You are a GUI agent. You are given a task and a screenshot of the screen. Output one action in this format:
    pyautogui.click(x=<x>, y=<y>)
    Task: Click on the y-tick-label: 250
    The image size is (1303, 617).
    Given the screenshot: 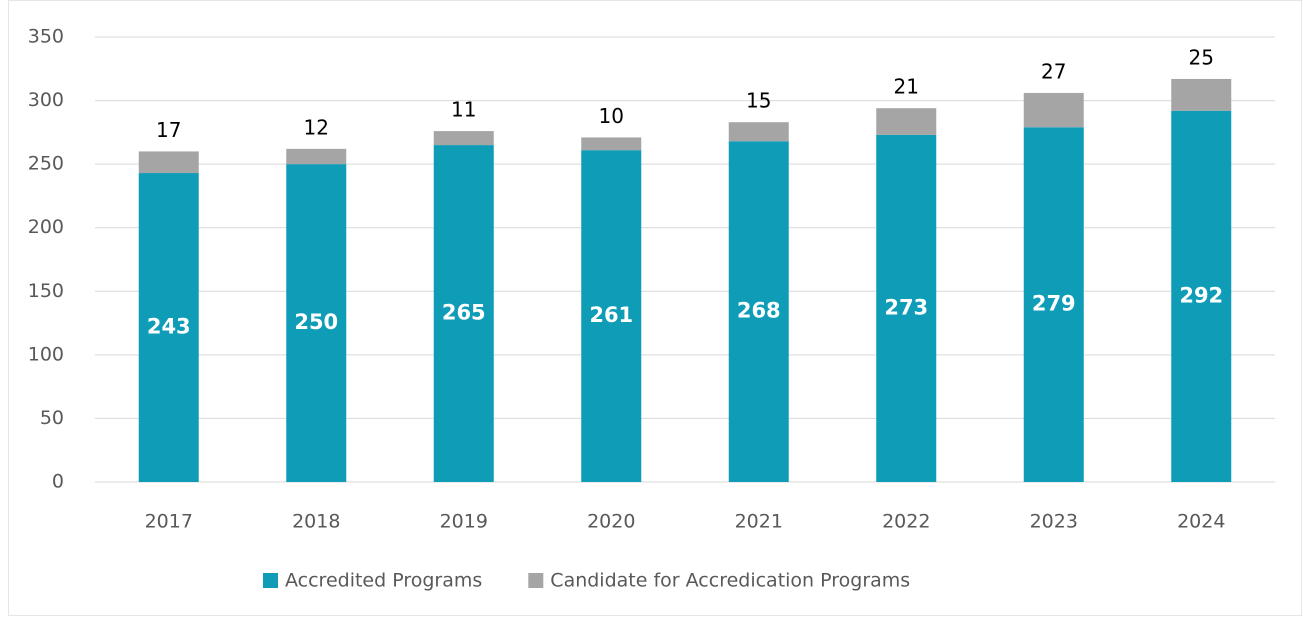 What is the action you would take?
    pyautogui.click(x=46, y=164)
    